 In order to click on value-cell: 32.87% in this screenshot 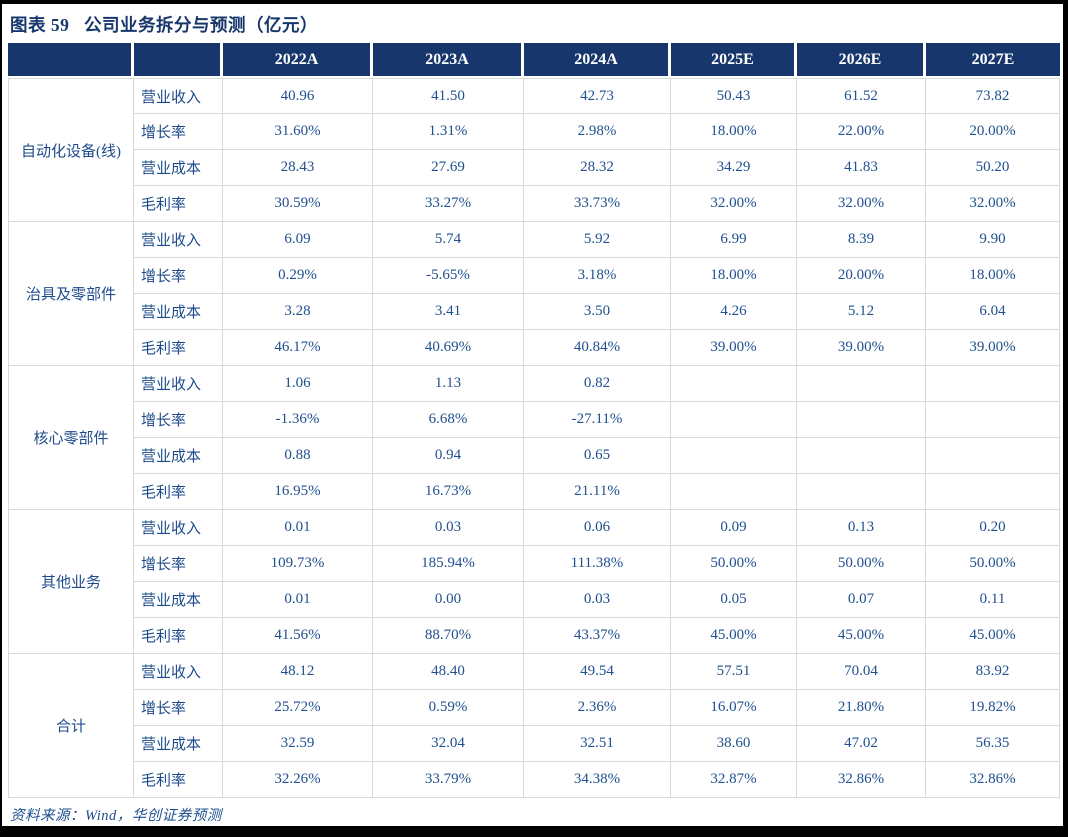, I will do `click(734, 780)`.